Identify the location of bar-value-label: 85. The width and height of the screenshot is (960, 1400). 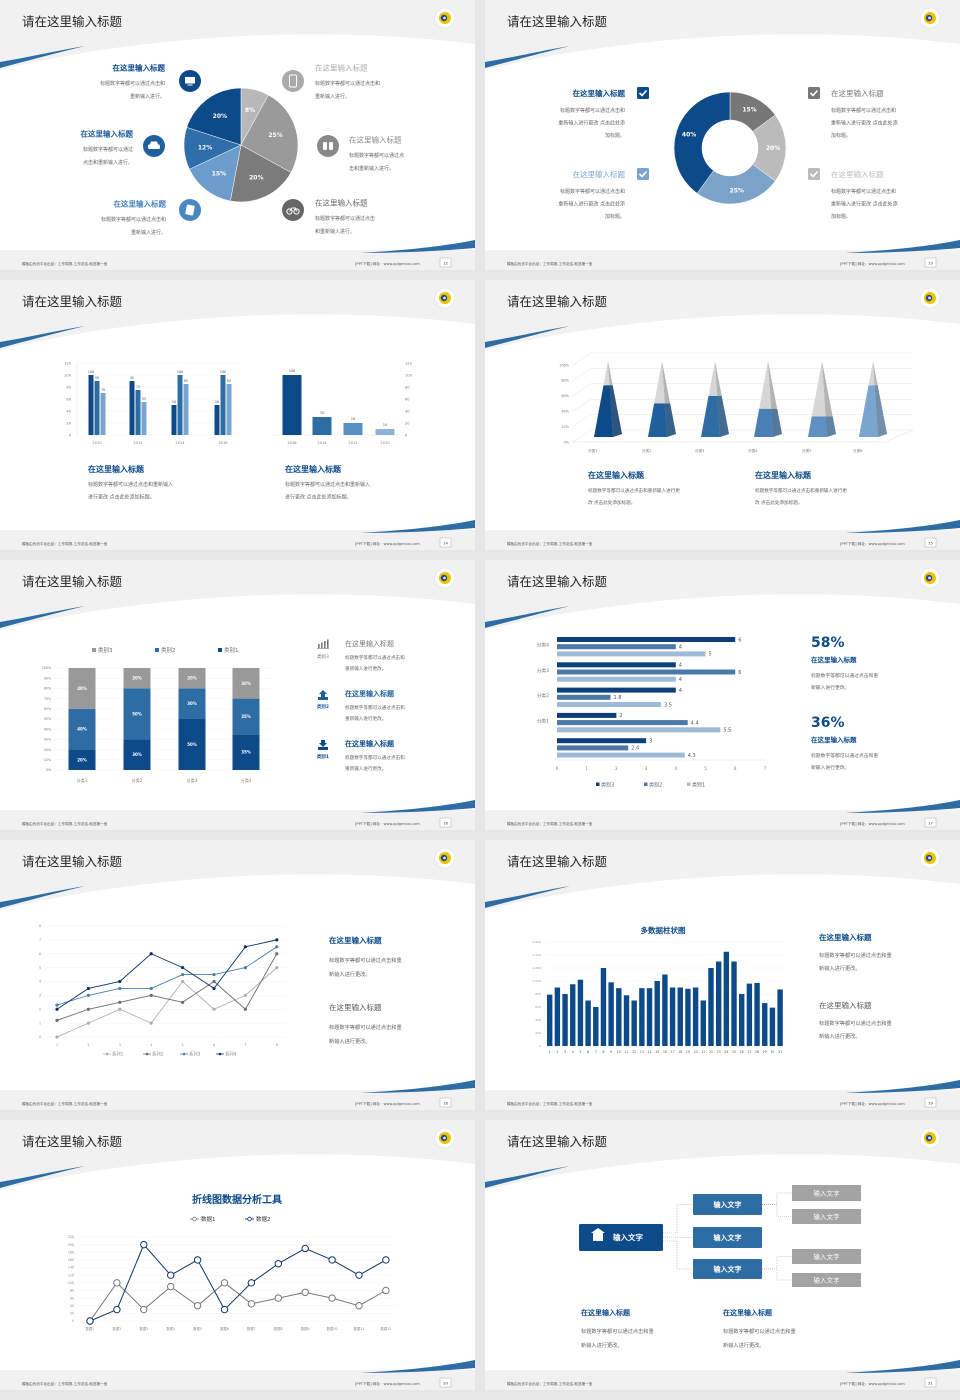
(229, 381).